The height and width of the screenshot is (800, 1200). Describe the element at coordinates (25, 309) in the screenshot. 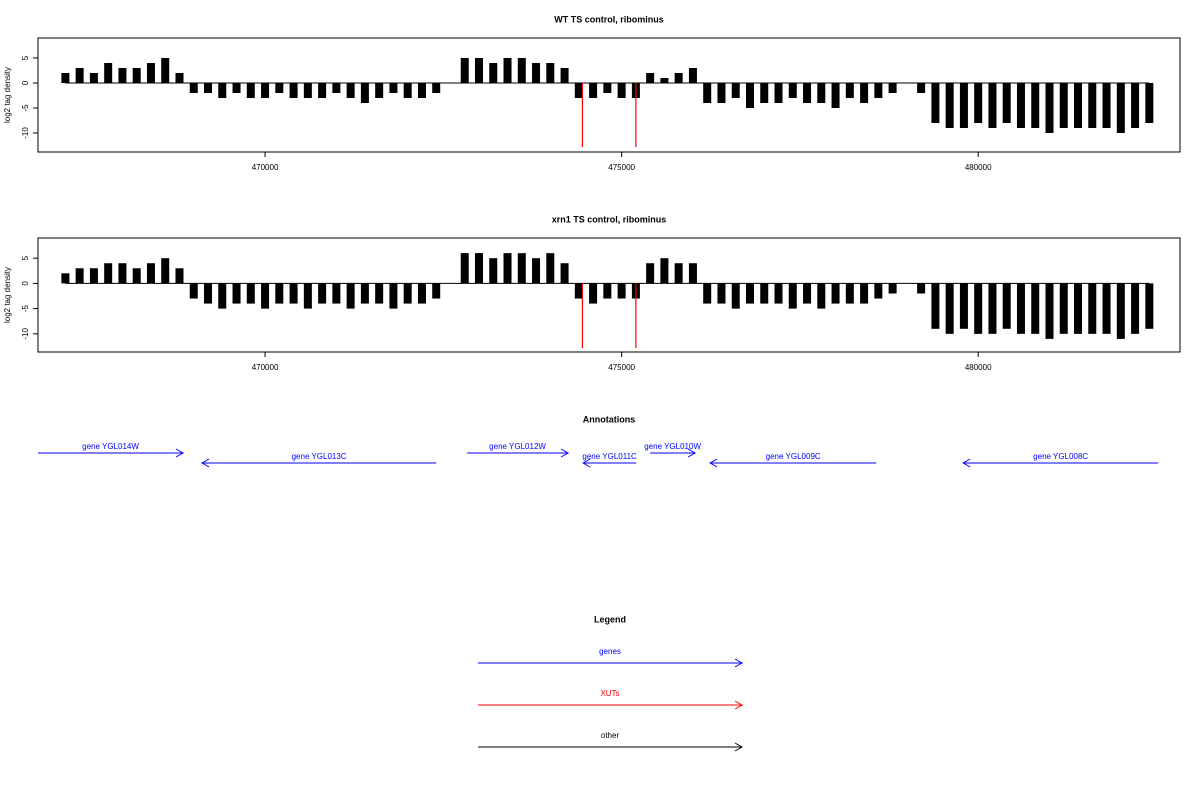

I see `y-tick-label: -5` at that location.